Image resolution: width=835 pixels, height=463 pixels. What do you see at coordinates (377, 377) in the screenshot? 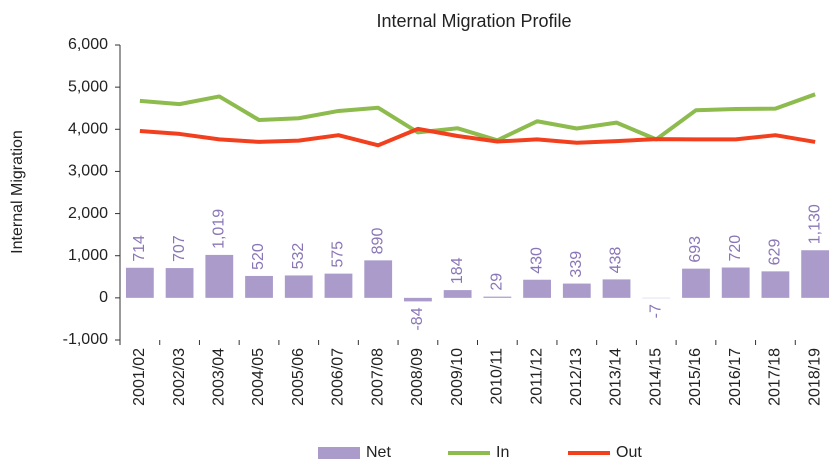
I see `x-tick-label: 2007/08` at bounding box center [377, 377].